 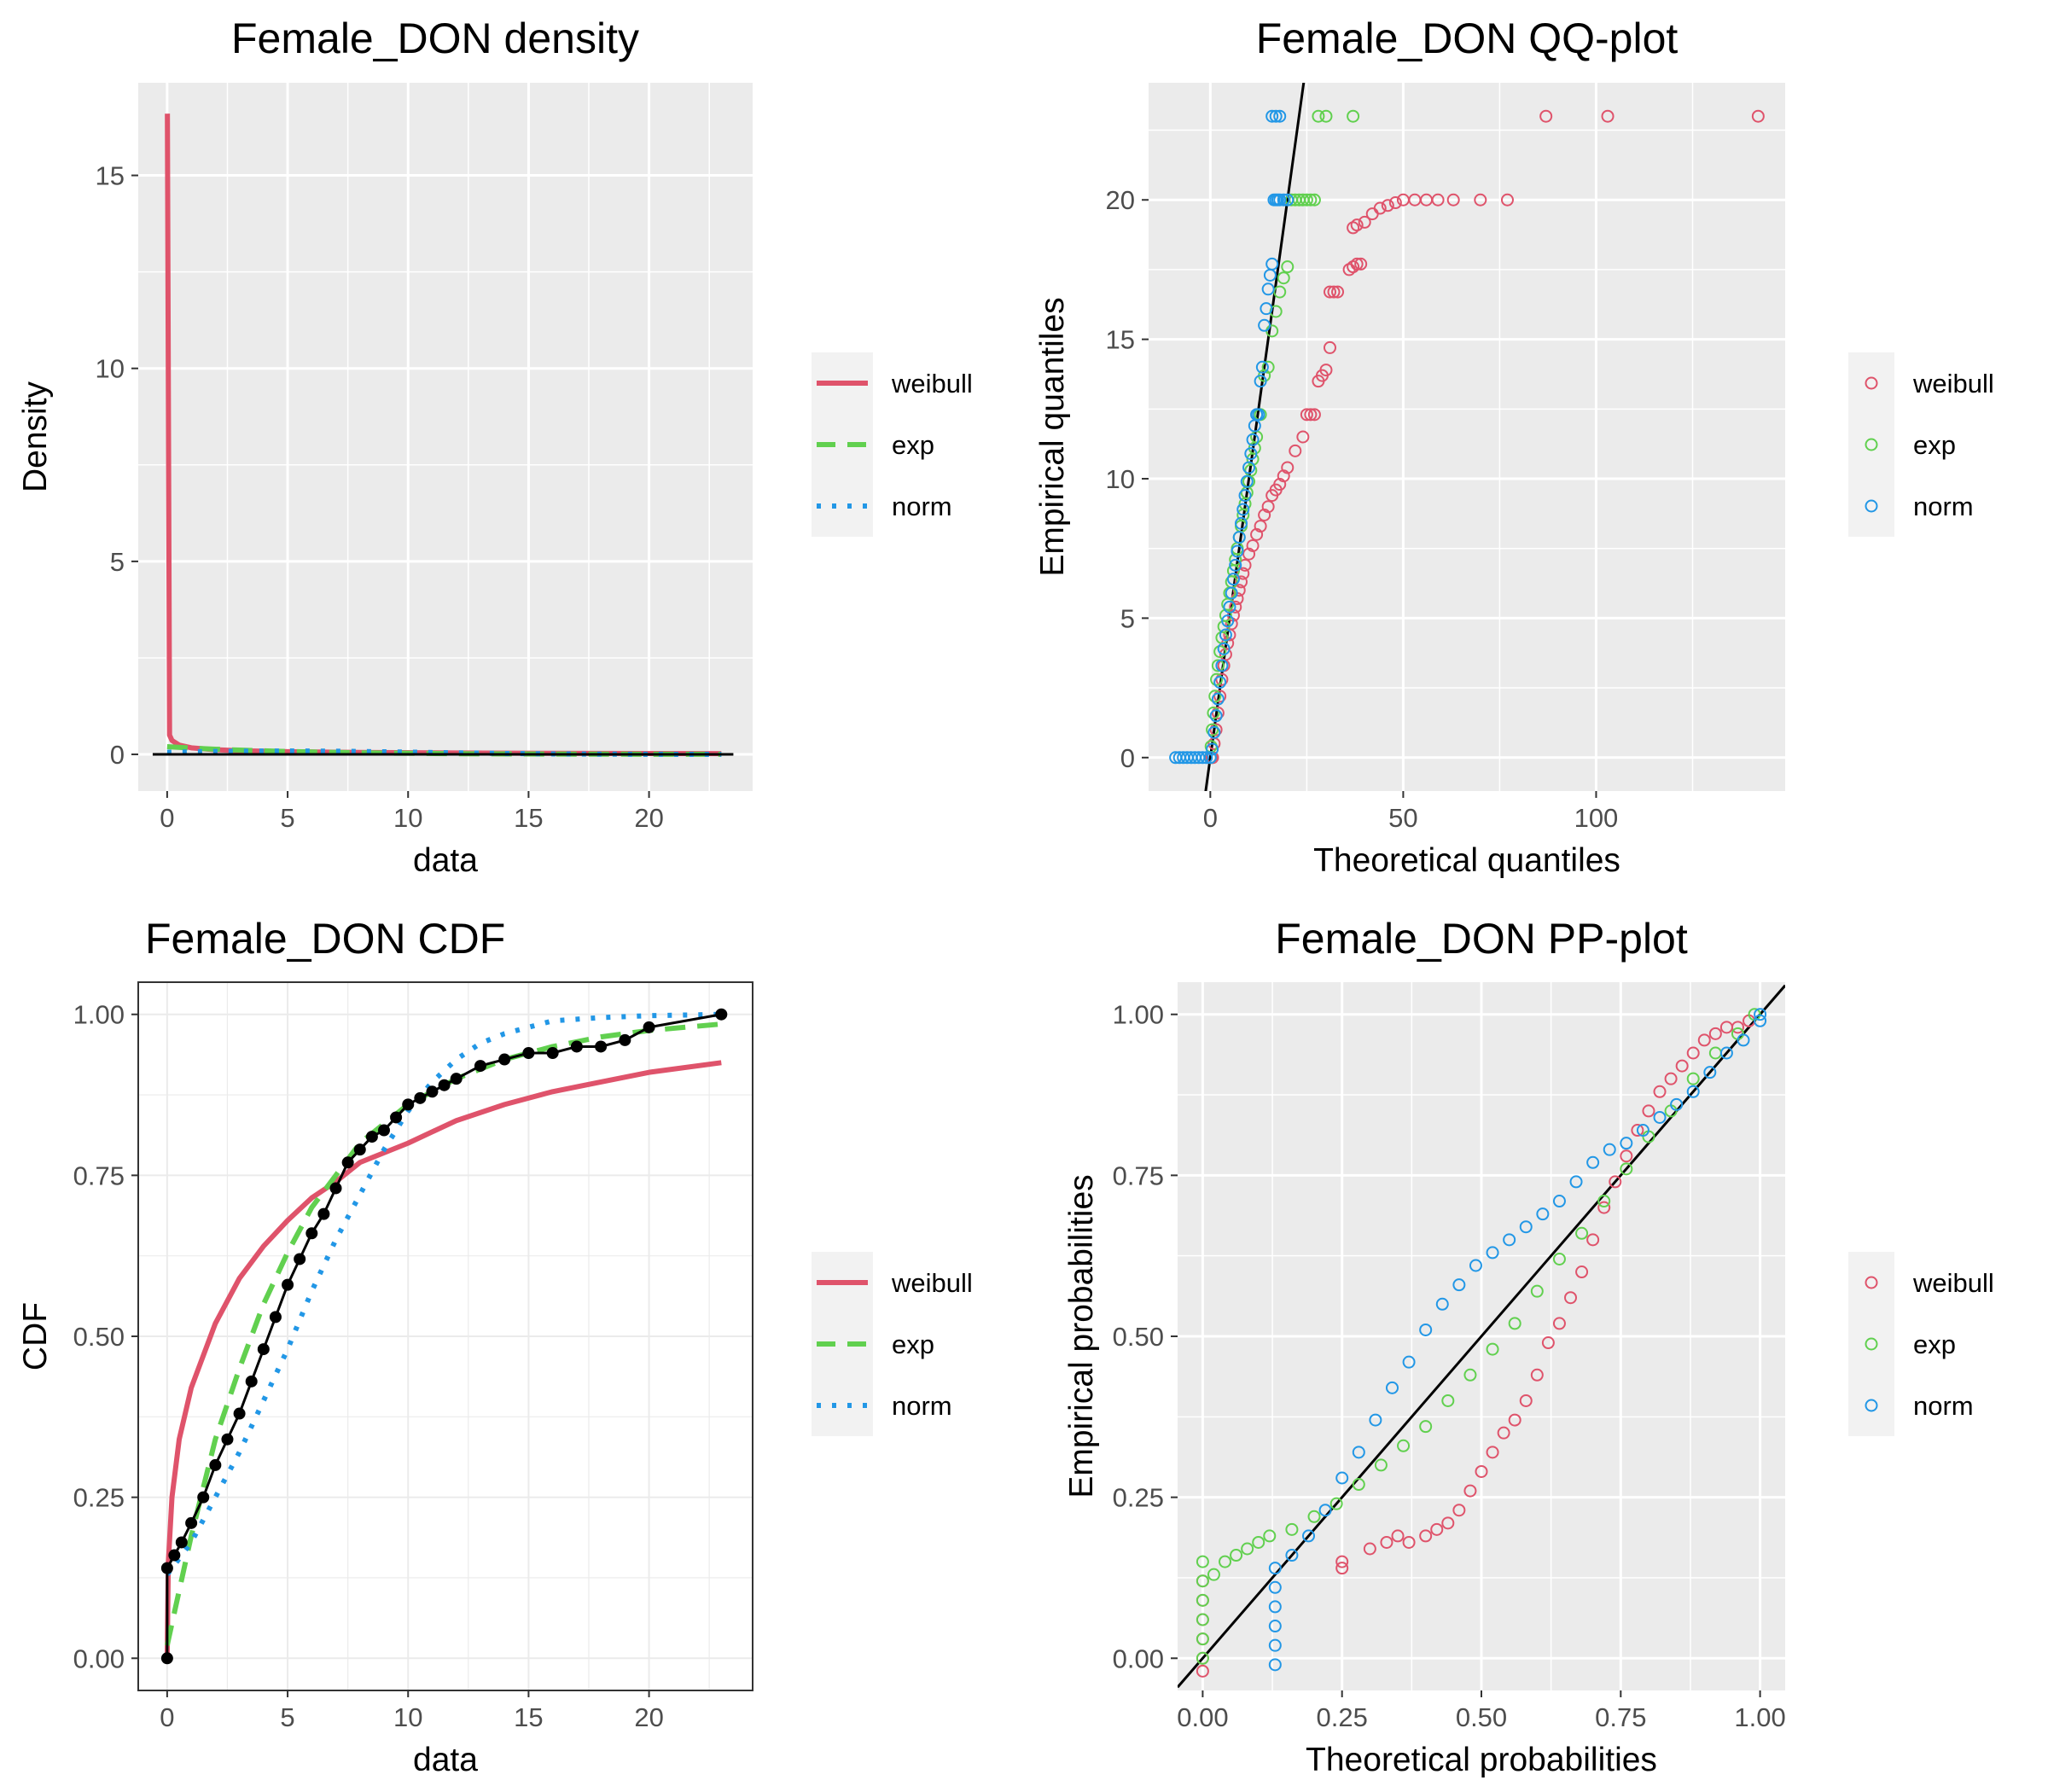 I want to click on legend-key-weibull, so click(x=1872, y=1282).